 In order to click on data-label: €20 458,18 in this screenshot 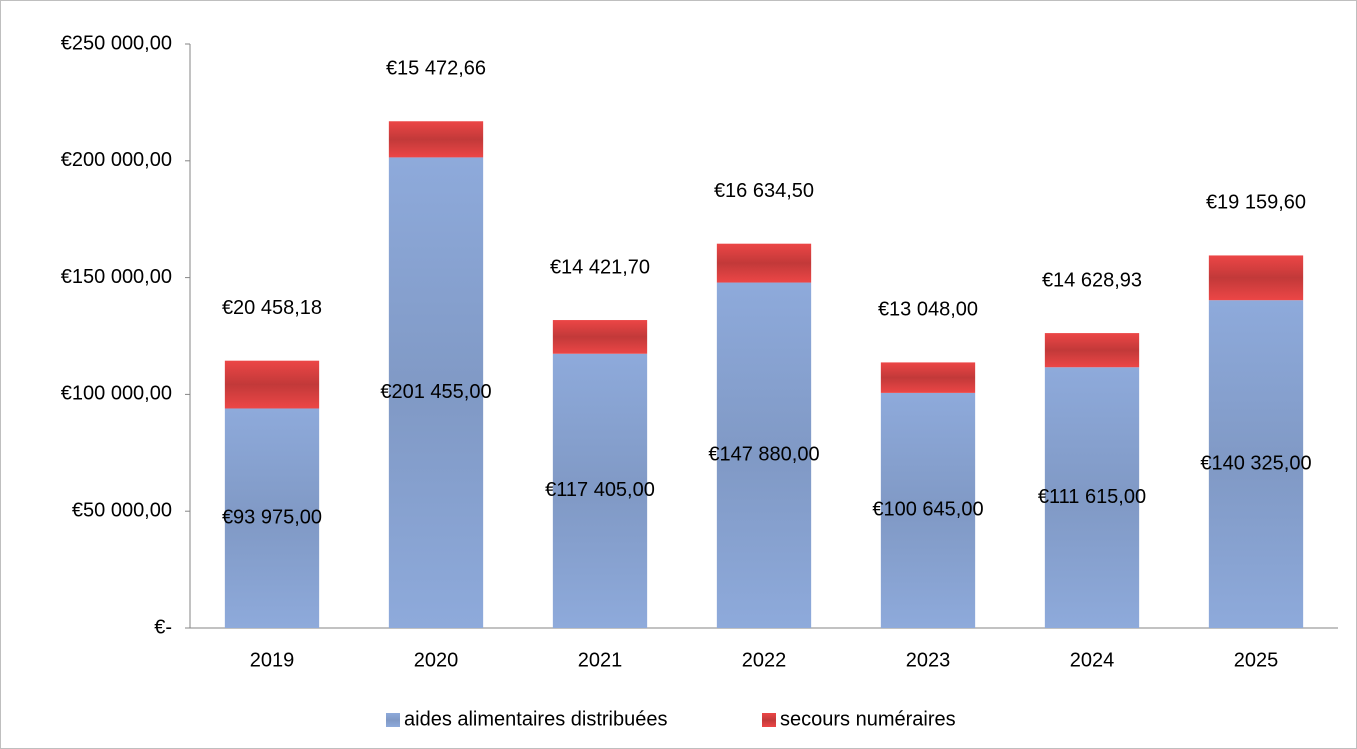, I will do `click(272, 308)`.